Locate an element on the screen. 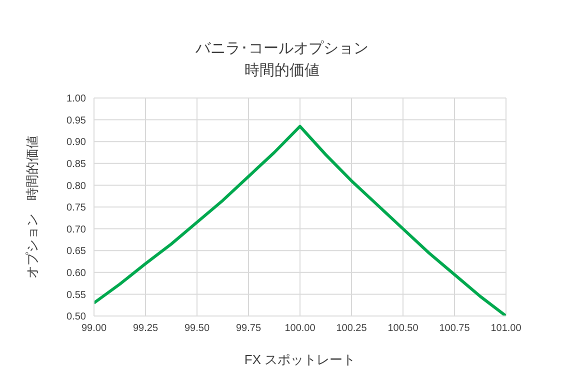 The height and width of the screenshot is (392, 564). chart-title: バニラ･コールオプション is located at coordinates (282, 49).